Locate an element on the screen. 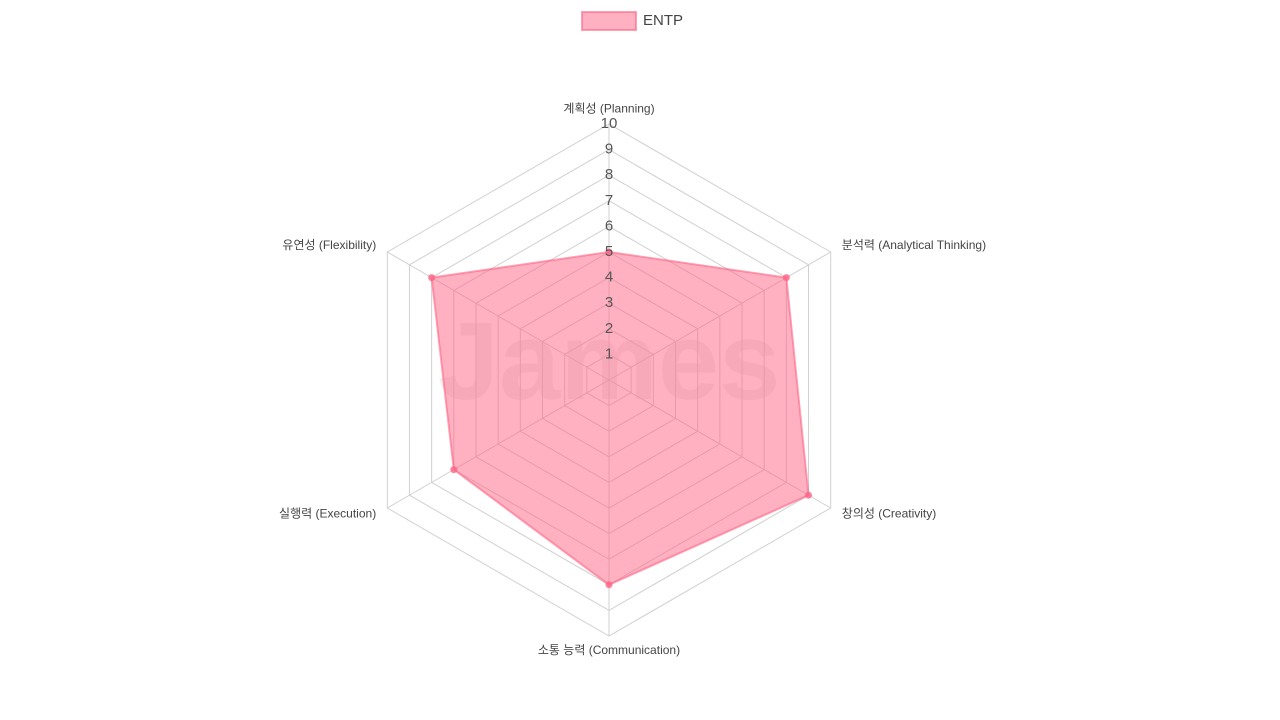 The height and width of the screenshot is (720, 1280). axis-label: 소통 능력 (Communication) is located at coordinates (609, 650).